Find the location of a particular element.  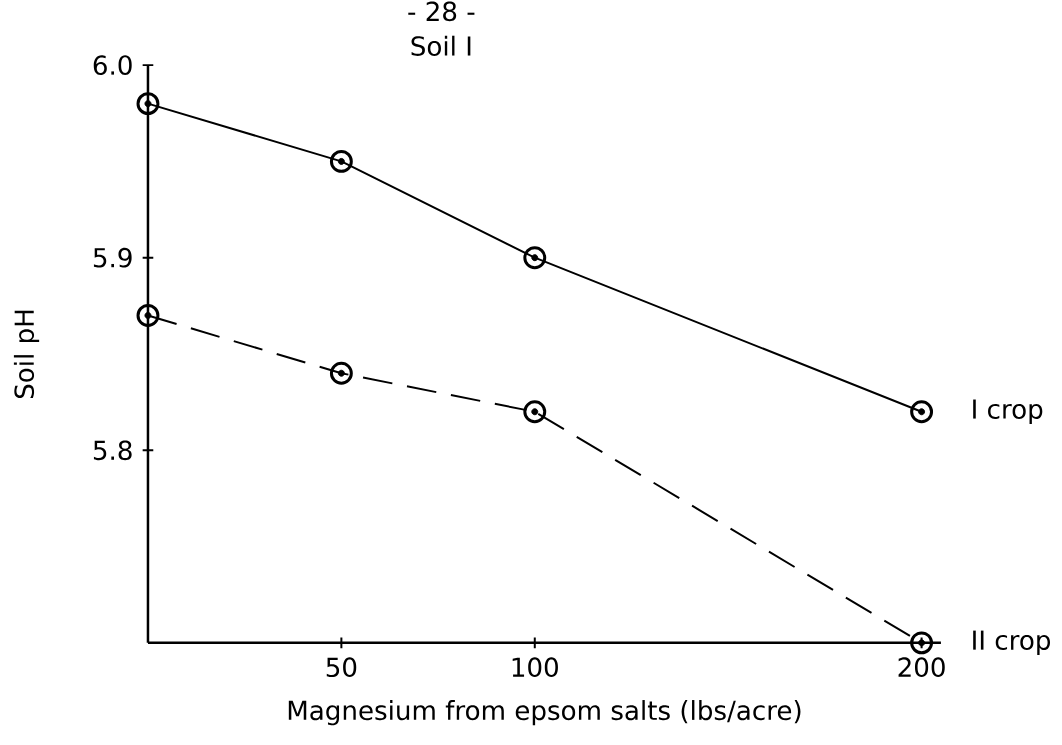

x-tick-label: 200 is located at coordinates (921, 667).